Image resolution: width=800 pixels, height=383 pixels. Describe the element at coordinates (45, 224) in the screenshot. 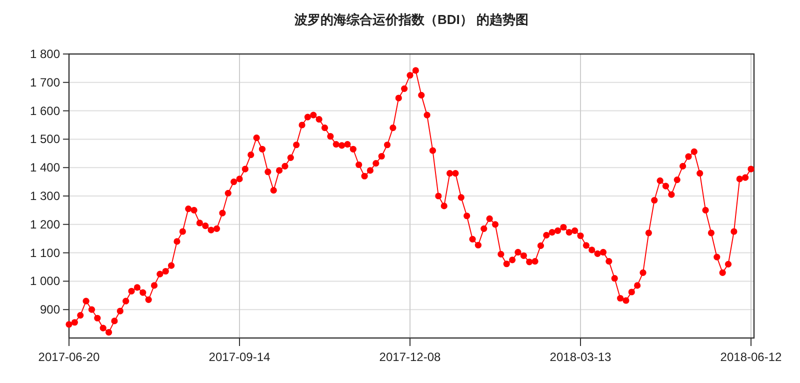

I see `y-tick-label: 1 200` at that location.